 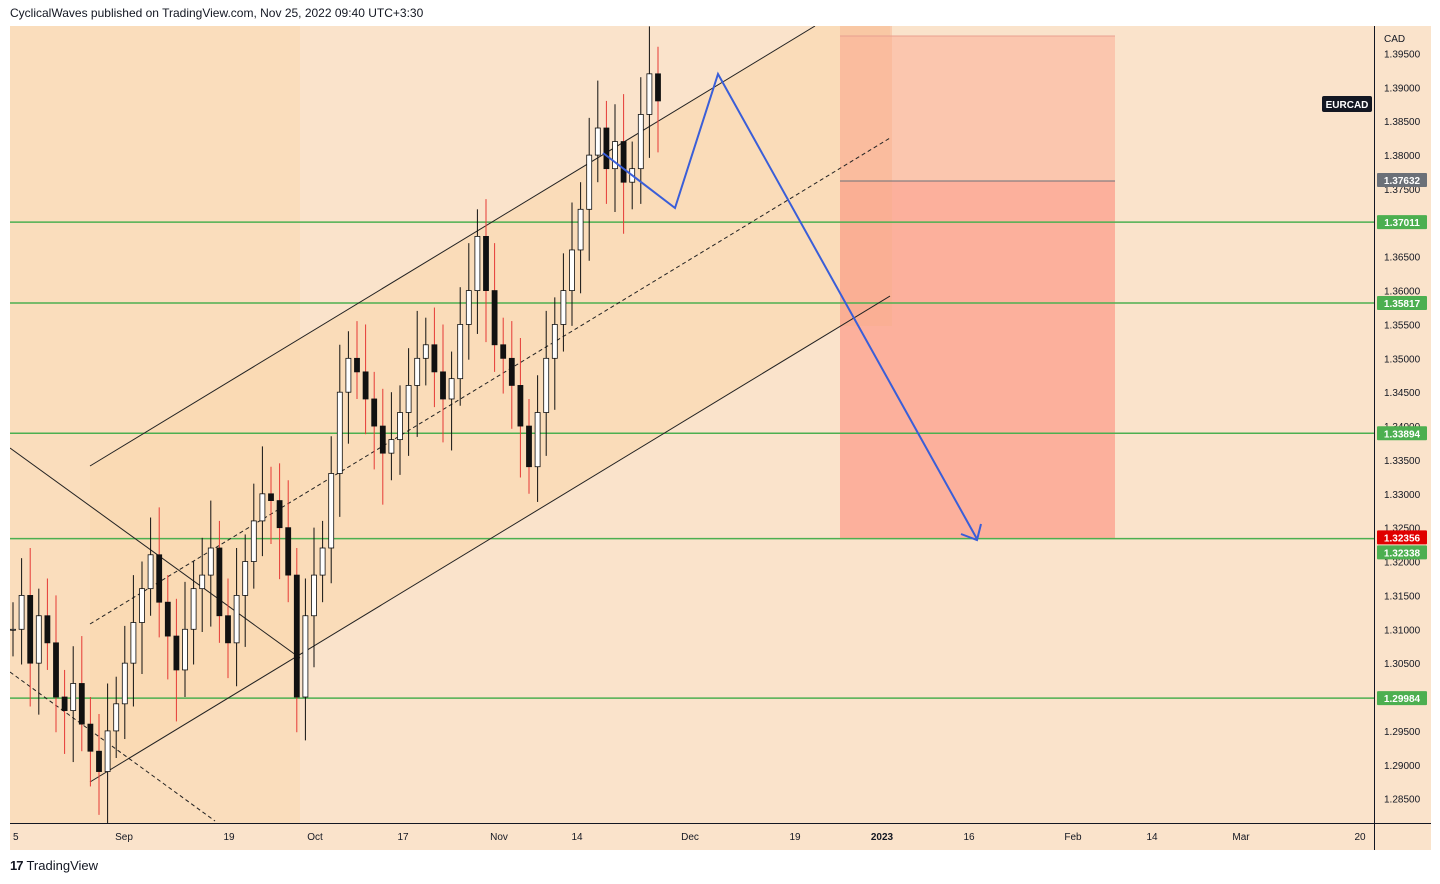 What do you see at coordinates (1402, 630) in the screenshot?
I see `price-tick-label: 1.31000` at bounding box center [1402, 630].